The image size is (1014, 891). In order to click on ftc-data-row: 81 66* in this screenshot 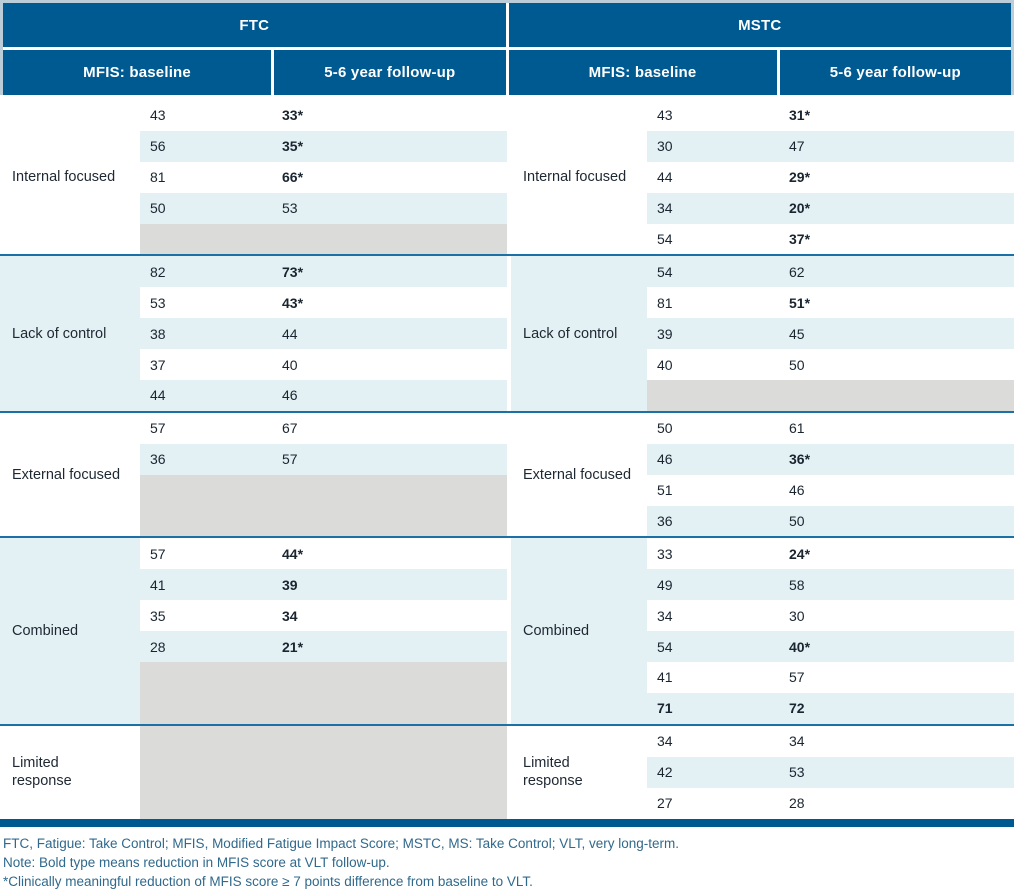, I will do `click(323, 177)`.